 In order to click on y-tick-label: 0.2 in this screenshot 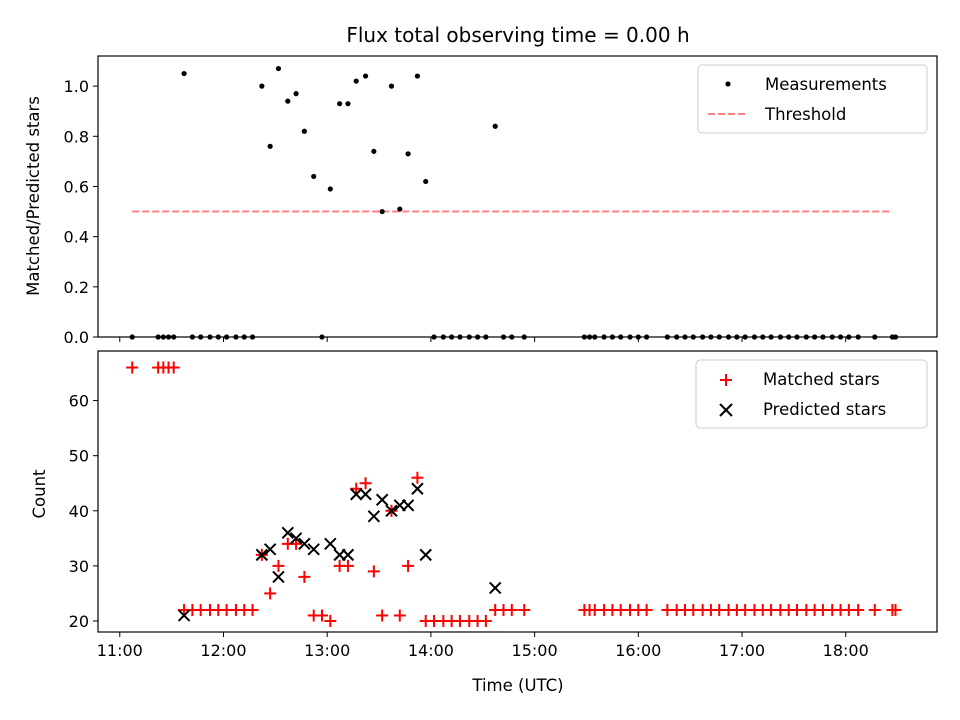, I will do `click(76, 287)`.